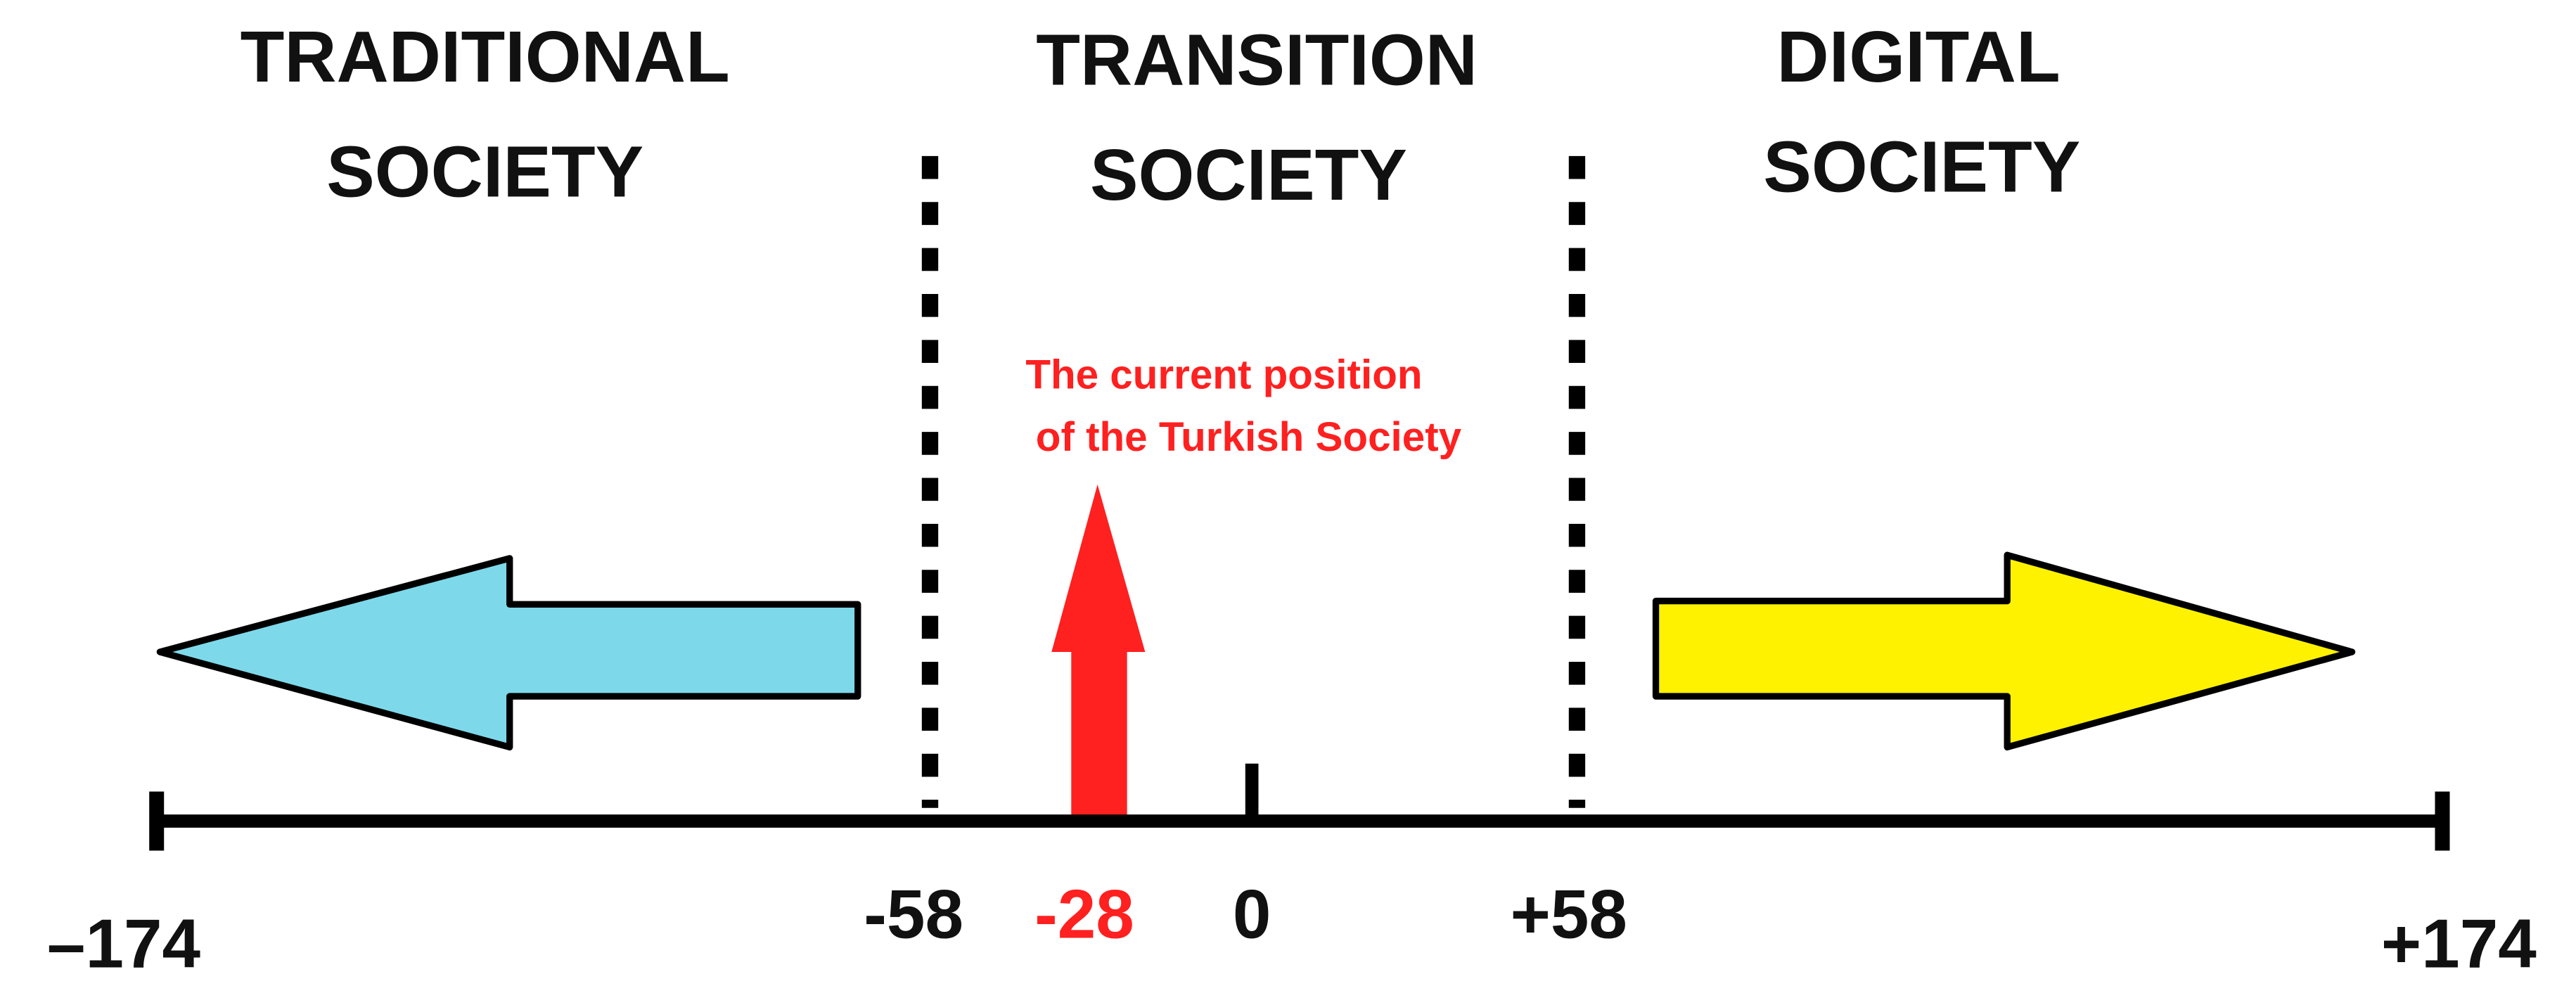  What do you see at coordinates (1223, 374) in the screenshot?
I see `annotation: The current position` at bounding box center [1223, 374].